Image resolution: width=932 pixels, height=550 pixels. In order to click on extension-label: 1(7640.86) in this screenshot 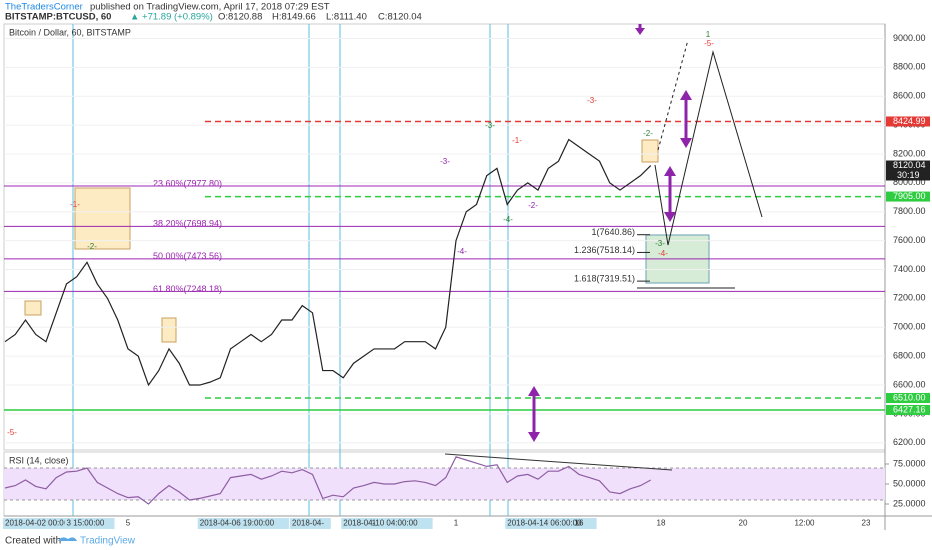, I will do `click(613, 232)`.